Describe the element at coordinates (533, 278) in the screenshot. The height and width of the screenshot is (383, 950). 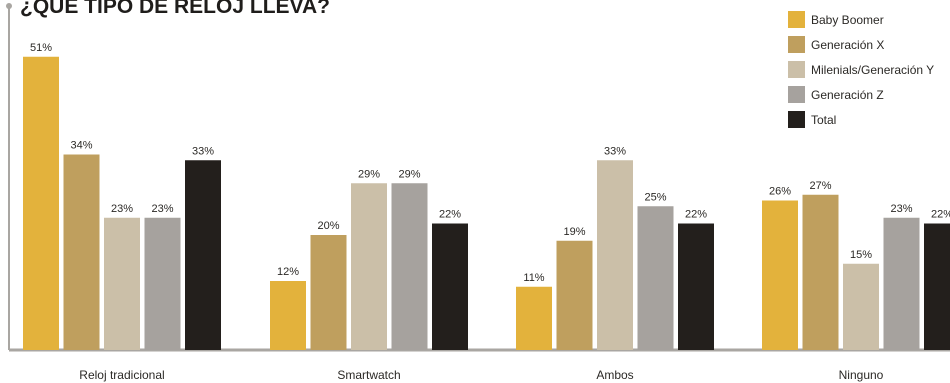
I see `value-label: 11%` at that location.